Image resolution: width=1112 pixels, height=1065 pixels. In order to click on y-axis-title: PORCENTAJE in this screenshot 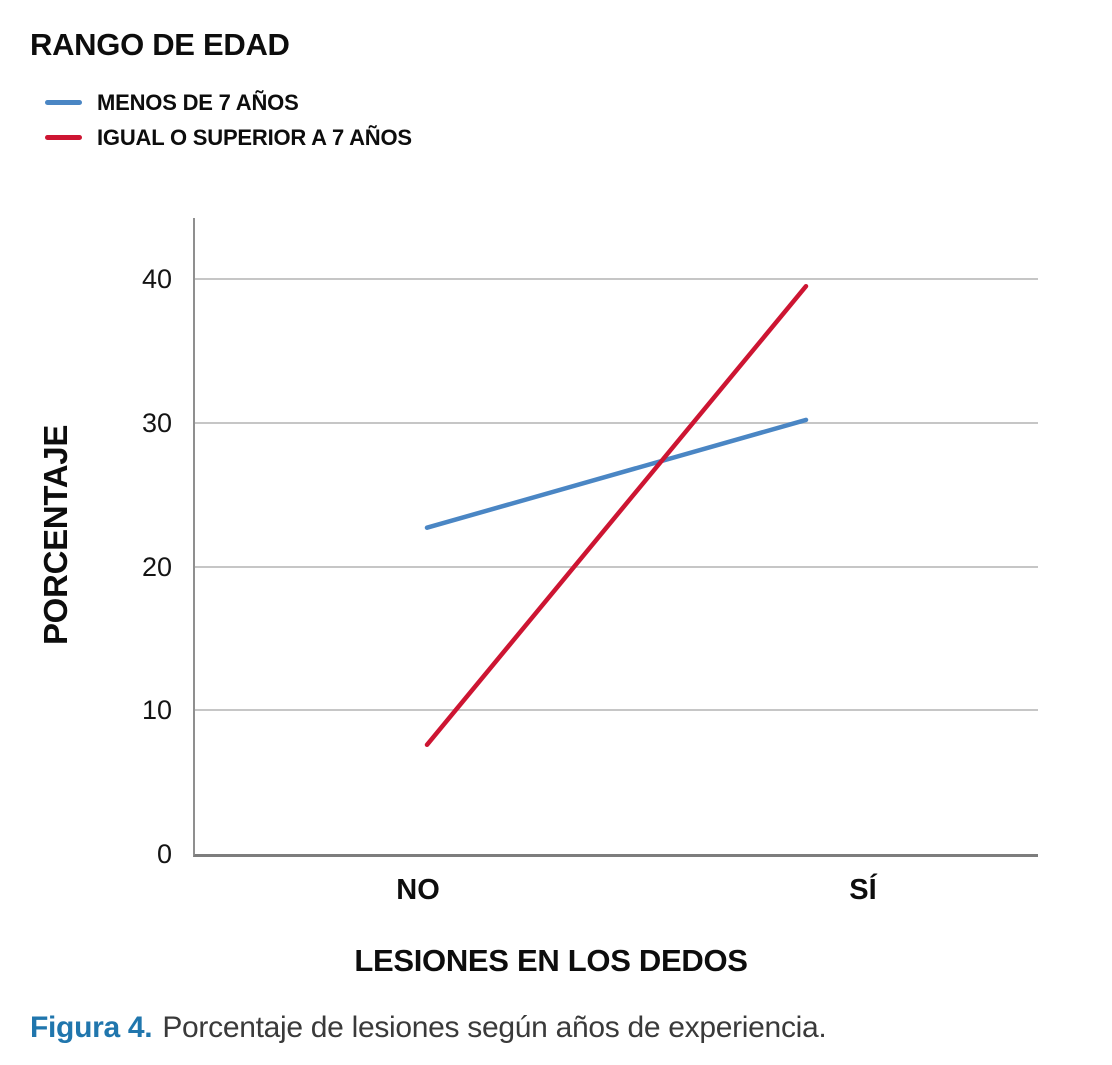, I will do `click(55, 535)`.